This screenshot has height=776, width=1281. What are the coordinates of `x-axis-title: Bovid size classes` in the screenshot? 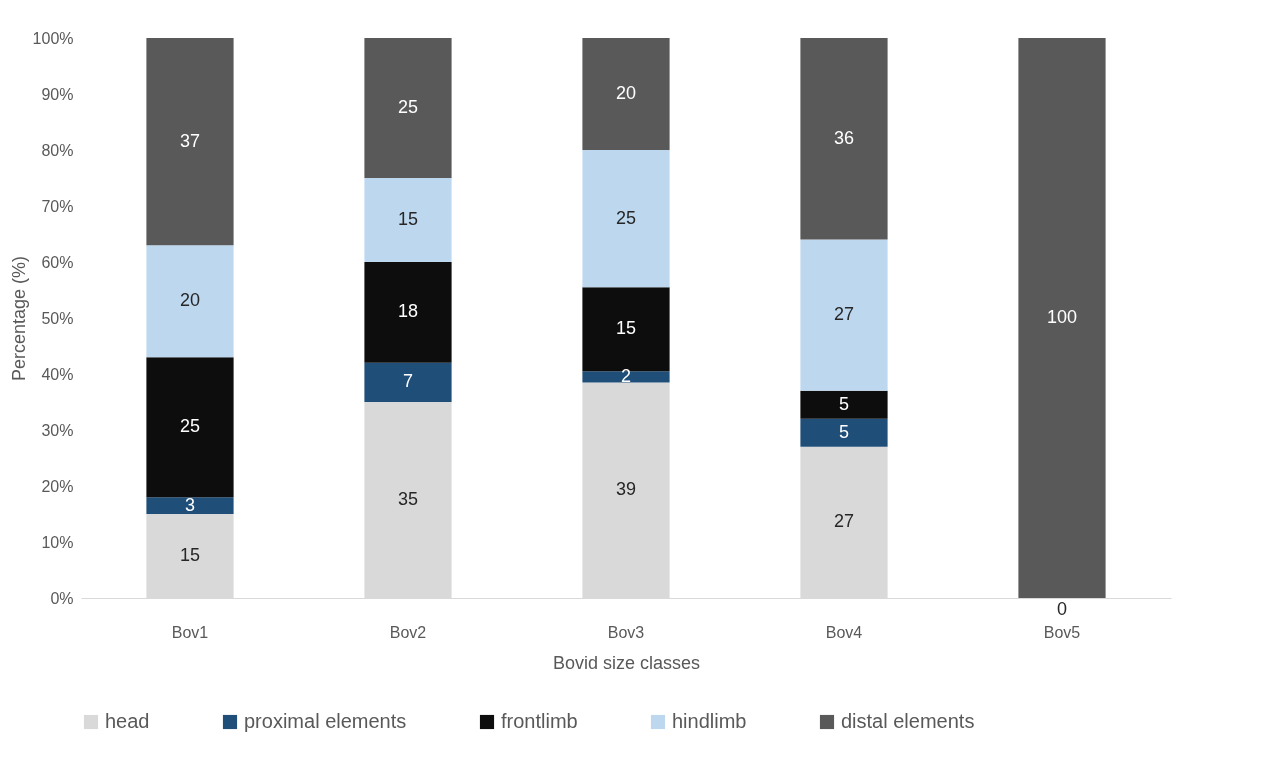 It's located at (626, 662).